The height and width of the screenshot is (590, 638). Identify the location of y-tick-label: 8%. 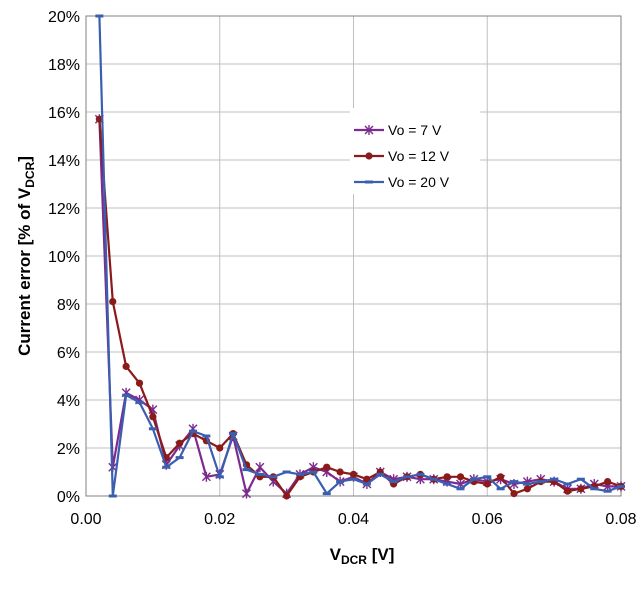
(68, 305).